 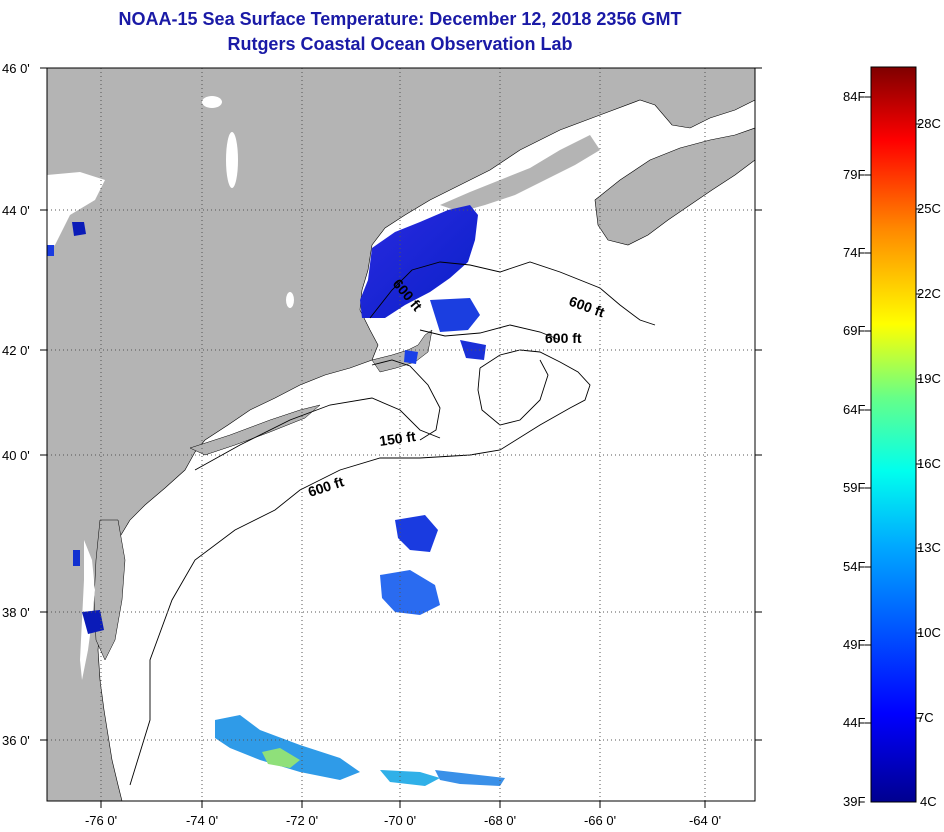 I want to click on lon-label: -70 0', so click(x=400, y=820).